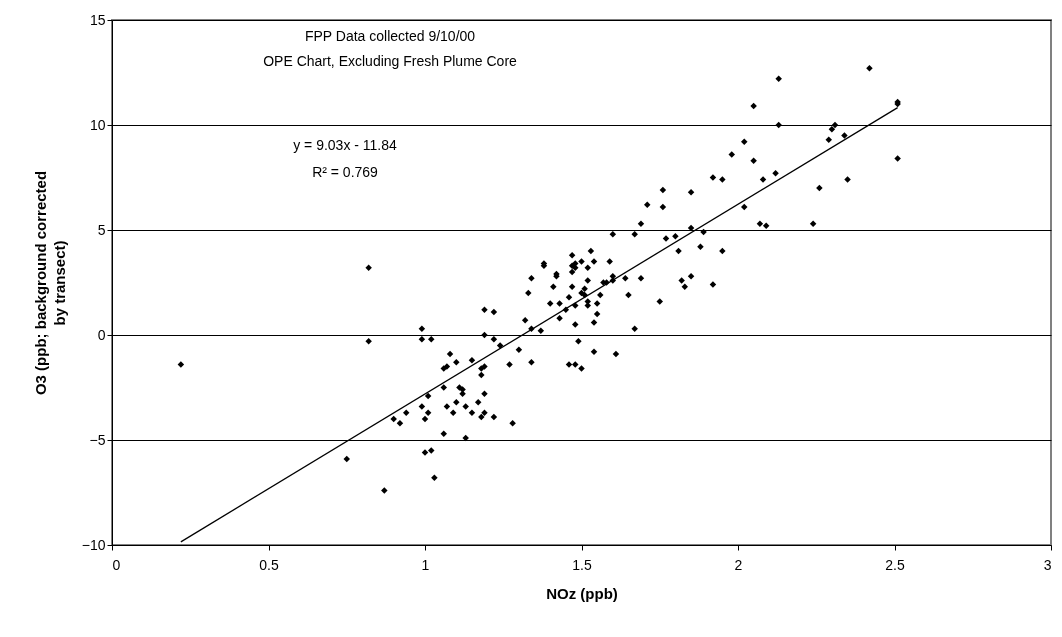 The image size is (1062, 637). What do you see at coordinates (345, 145) in the screenshot?
I see `annotation: y = 9.03x - 11.84` at bounding box center [345, 145].